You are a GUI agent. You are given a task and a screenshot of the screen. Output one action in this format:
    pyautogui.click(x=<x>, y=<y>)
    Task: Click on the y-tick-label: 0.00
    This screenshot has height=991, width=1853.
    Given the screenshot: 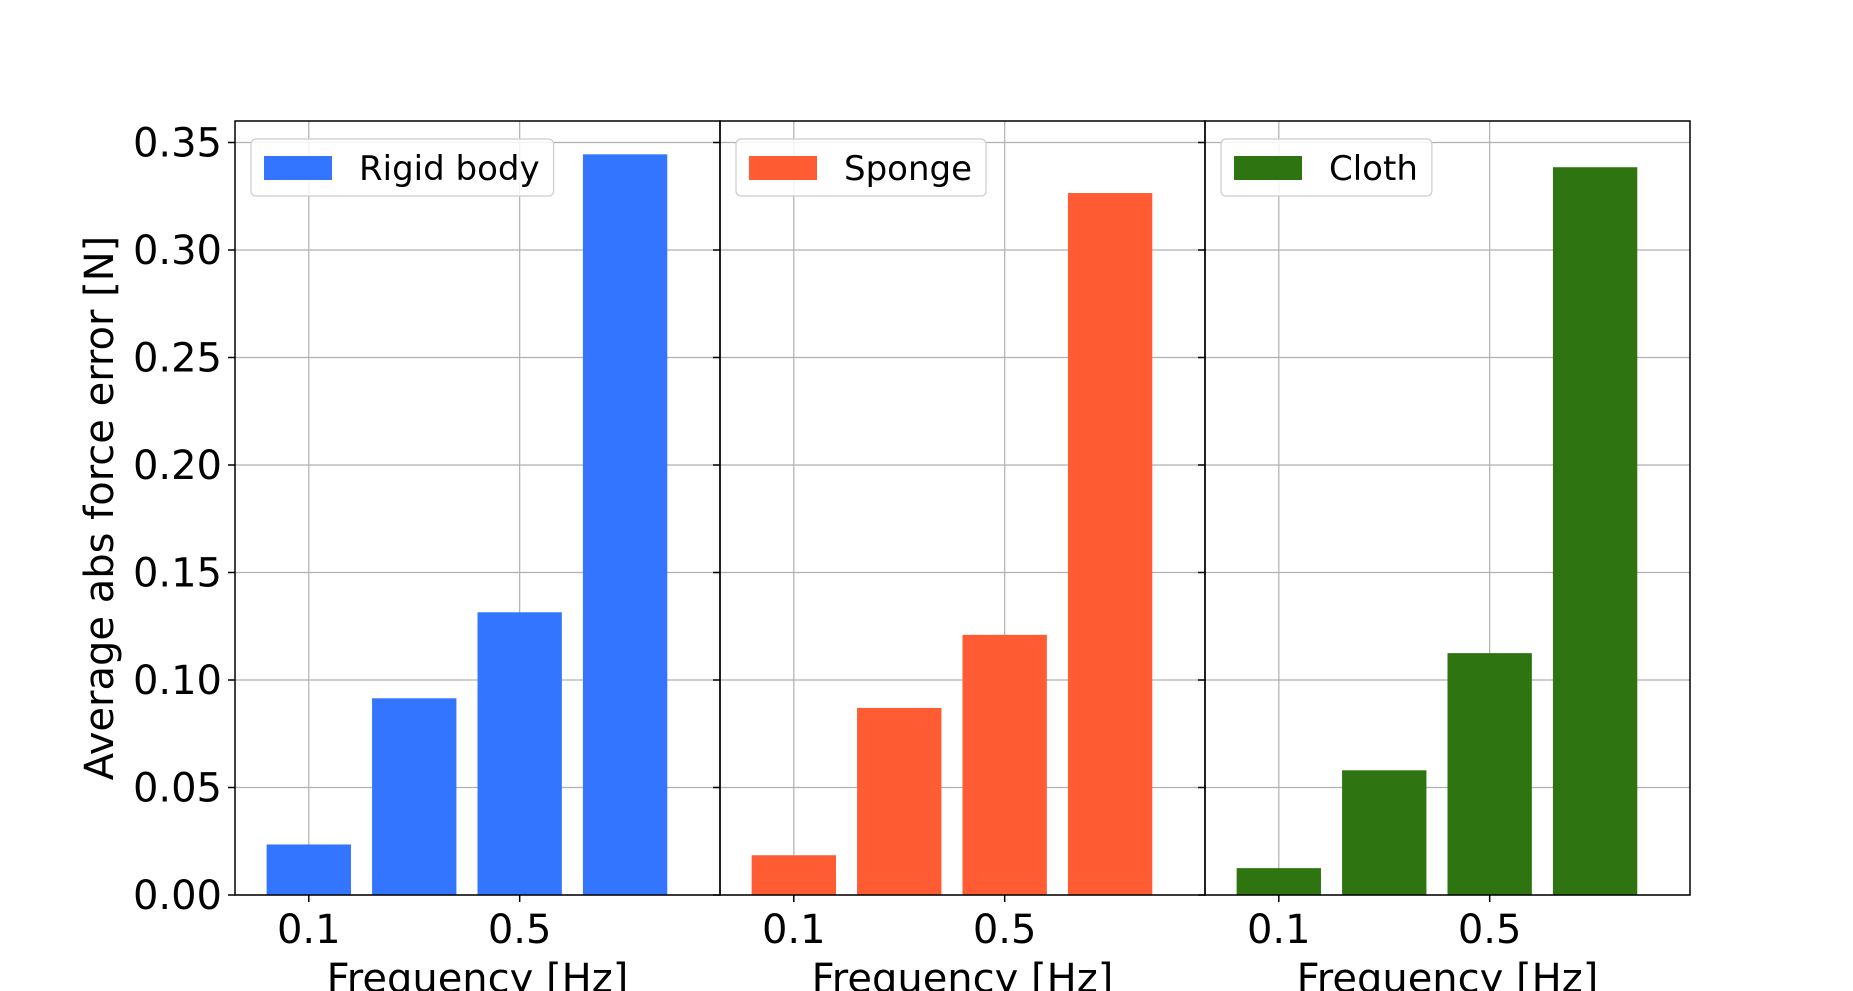 What is the action you would take?
    pyautogui.click(x=177, y=896)
    